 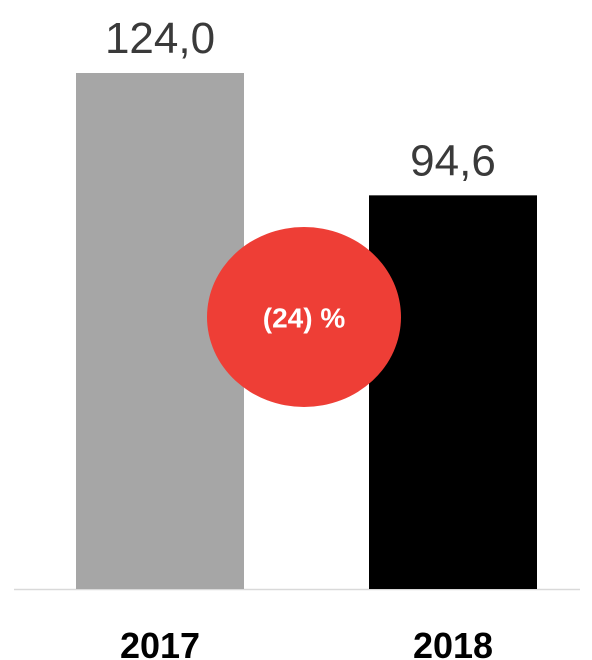 What do you see at coordinates (306, 642) in the screenshot?
I see `category-labels-group: 2017 2018` at bounding box center [306, 642].